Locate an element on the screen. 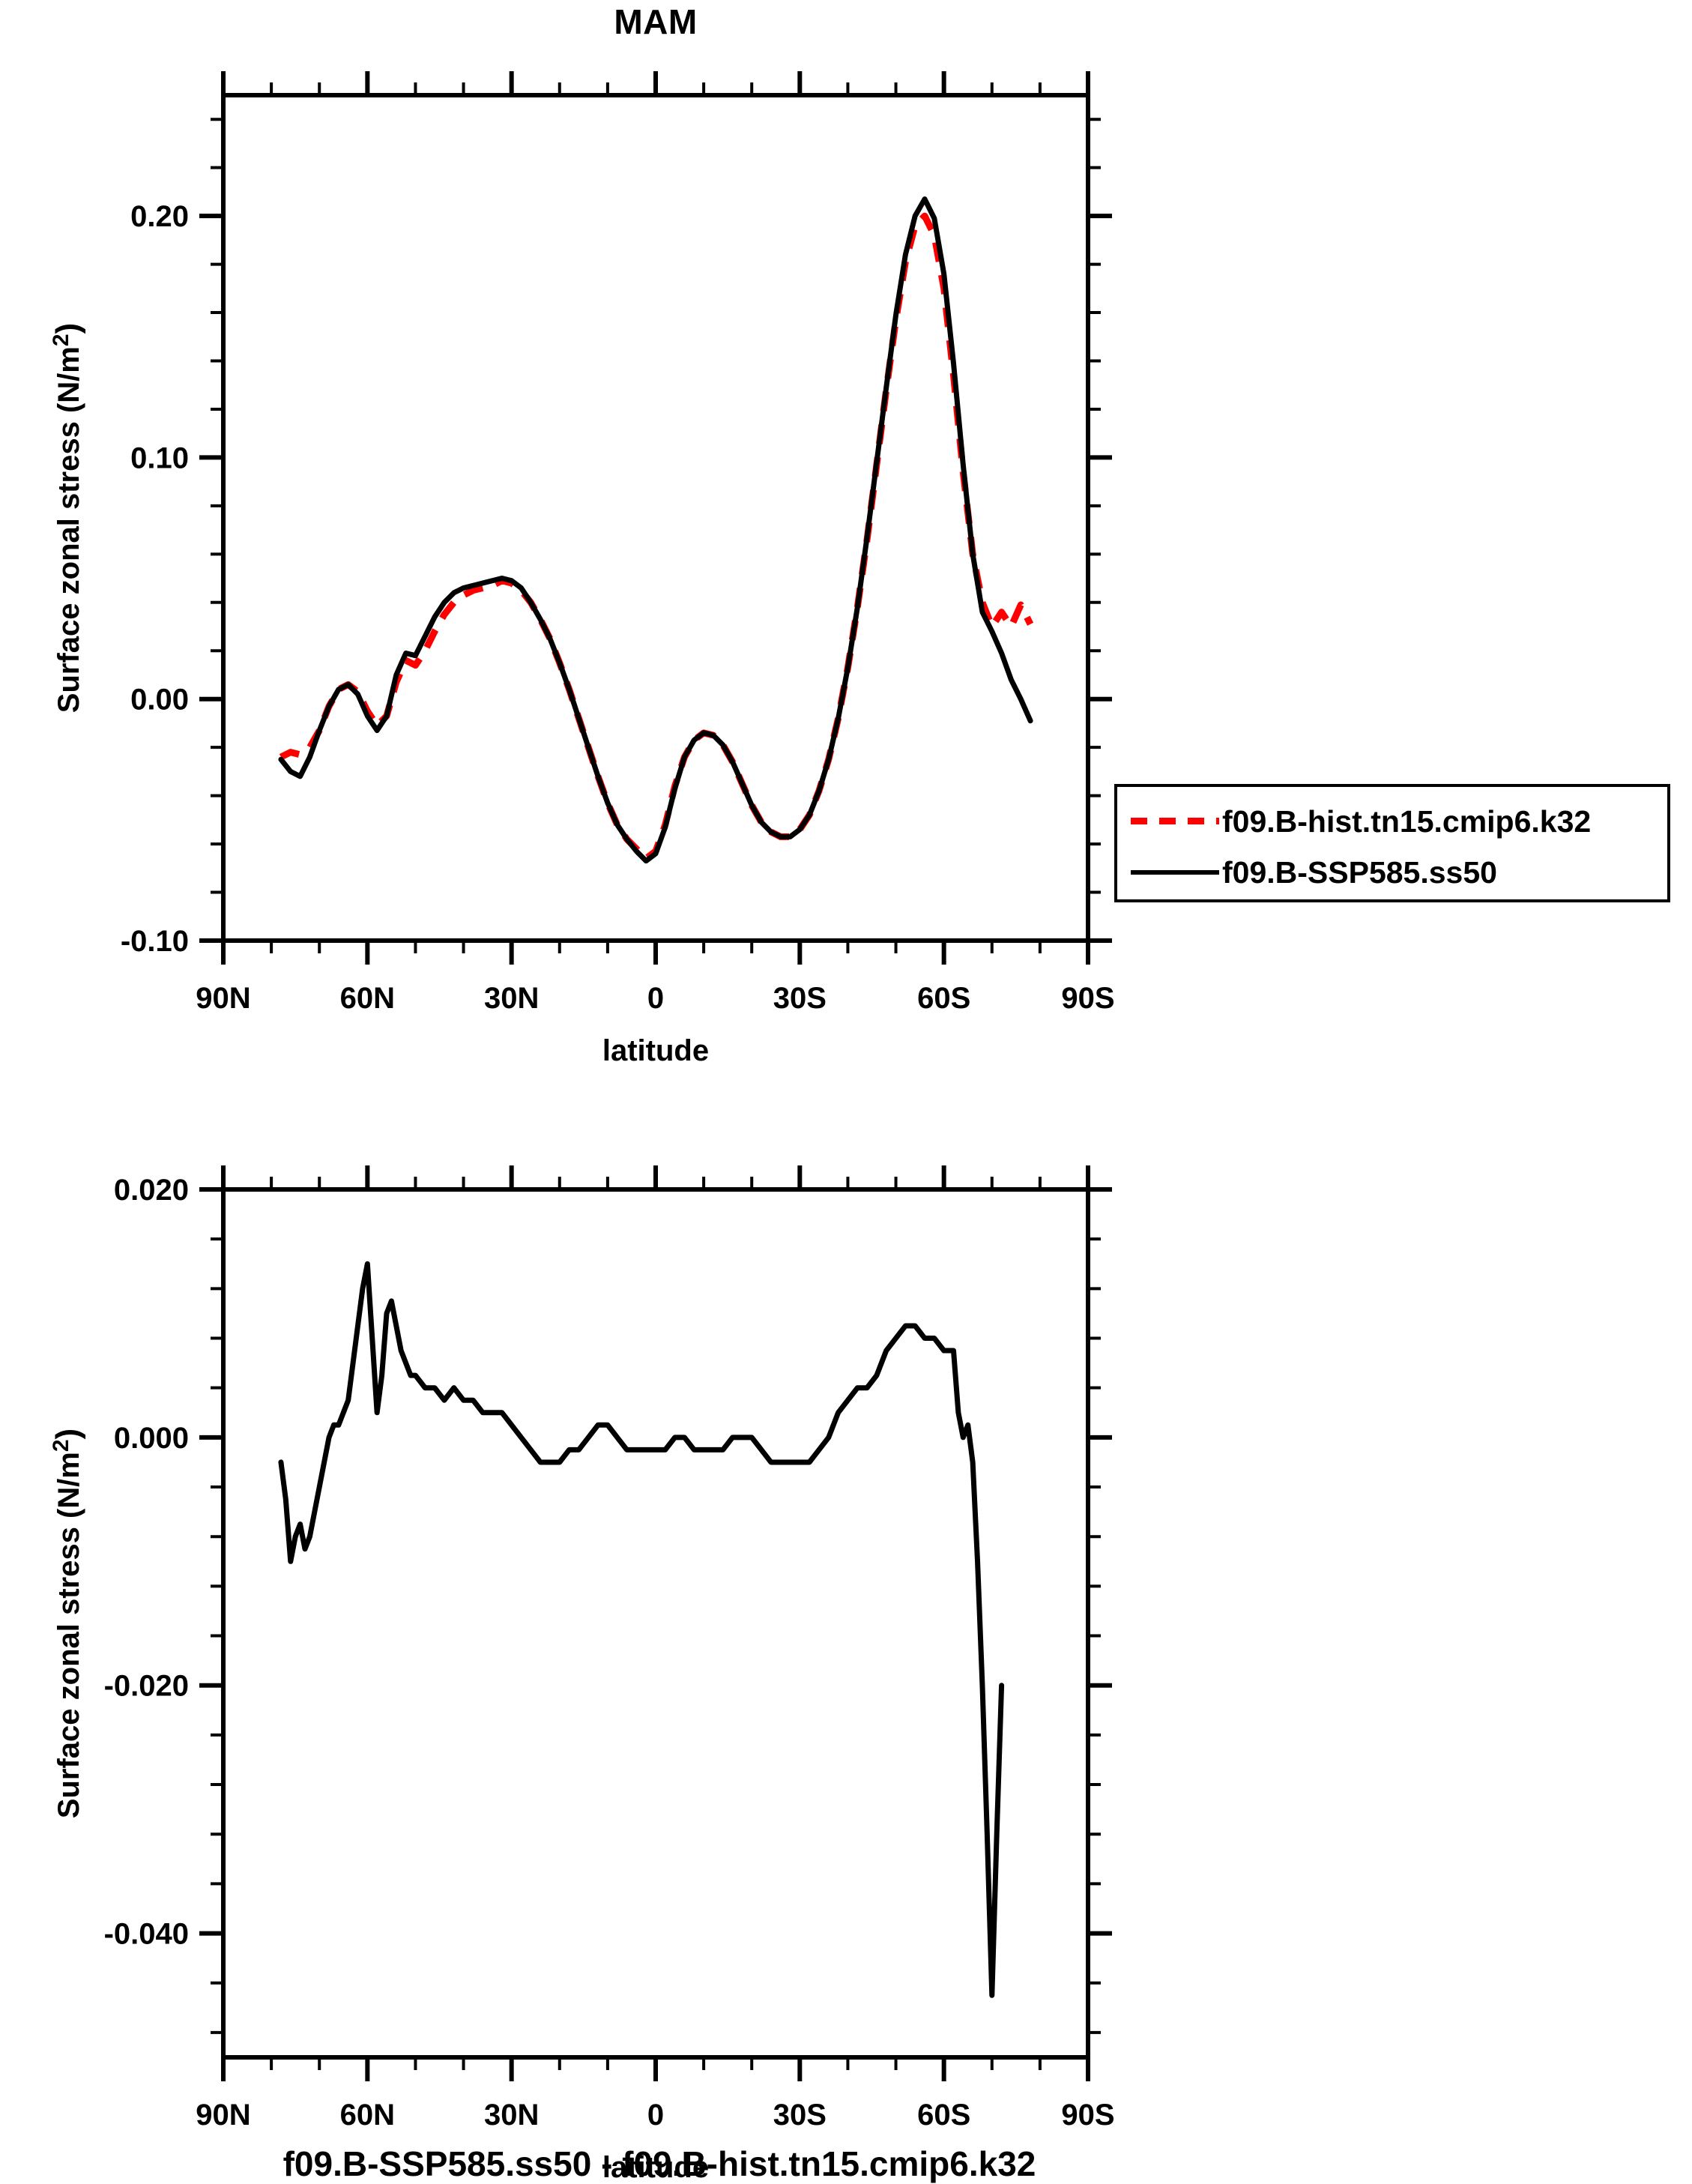 The width and height of the screenshot is (1692, 2184). y-tick-label: 0.00 is located at coordinates (159, 700).